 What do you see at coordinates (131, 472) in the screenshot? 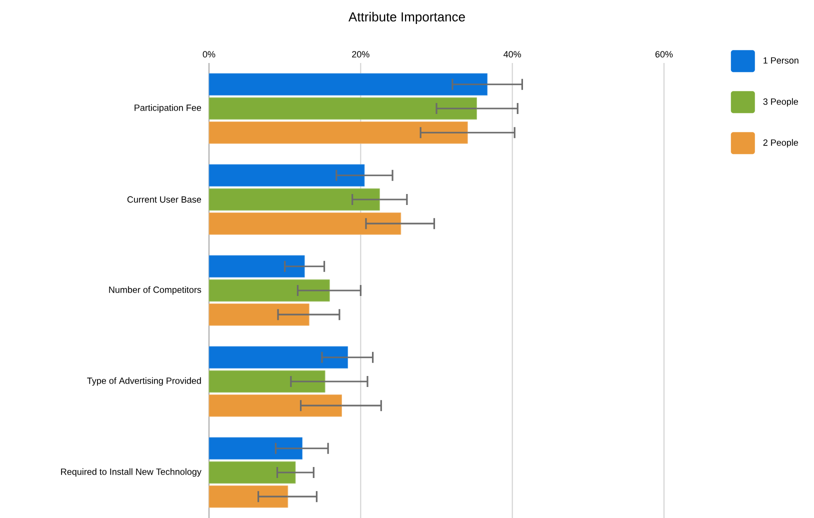
I see `y-tick-label: Required to Install New Technology` at bounding box center [131, 472].